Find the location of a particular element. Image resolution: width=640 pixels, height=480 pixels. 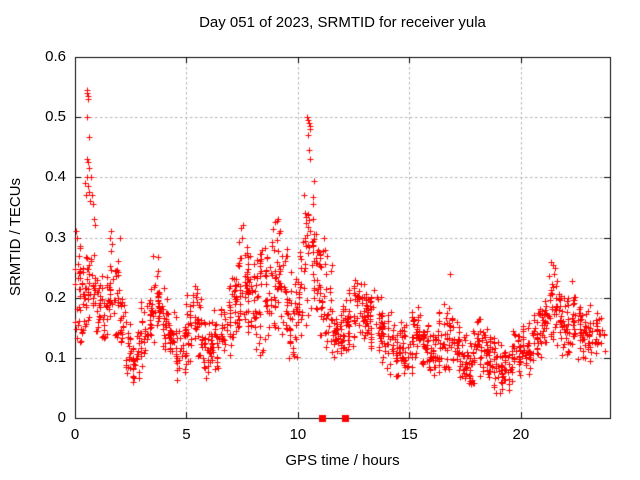

x-tick-label: 20 is located at coordinates (521, 434).